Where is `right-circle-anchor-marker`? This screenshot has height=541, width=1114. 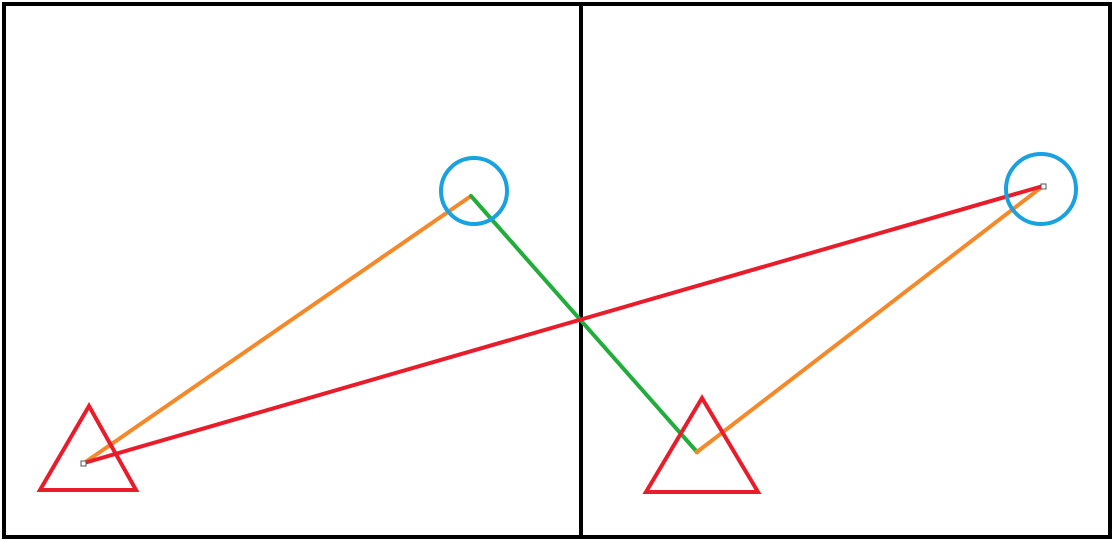
right-circle-anchor-marker is located at coordinates (1043, 186).